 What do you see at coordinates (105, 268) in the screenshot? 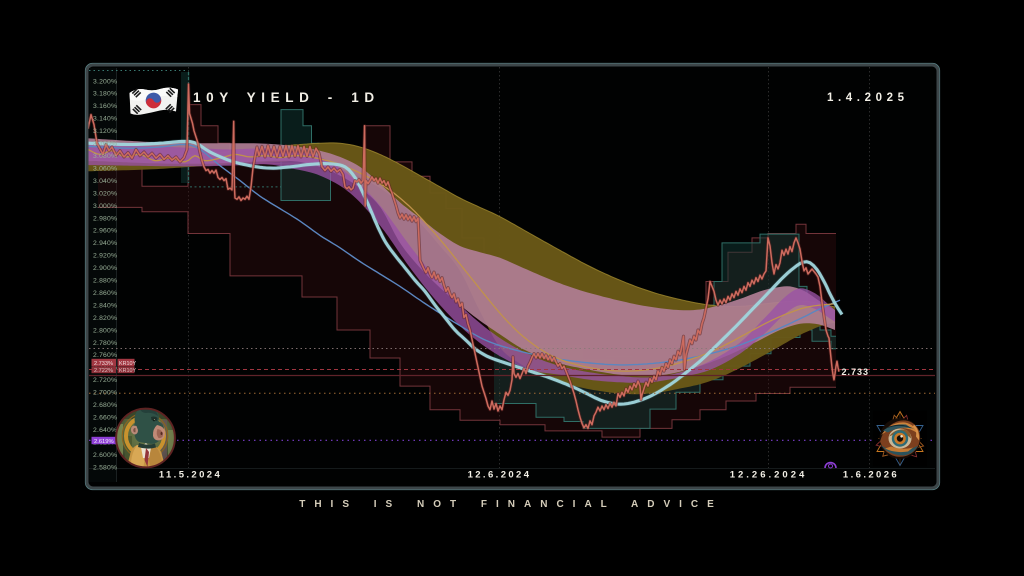
I see `svg-text: 2.900%` at bounding box center [105, 268].